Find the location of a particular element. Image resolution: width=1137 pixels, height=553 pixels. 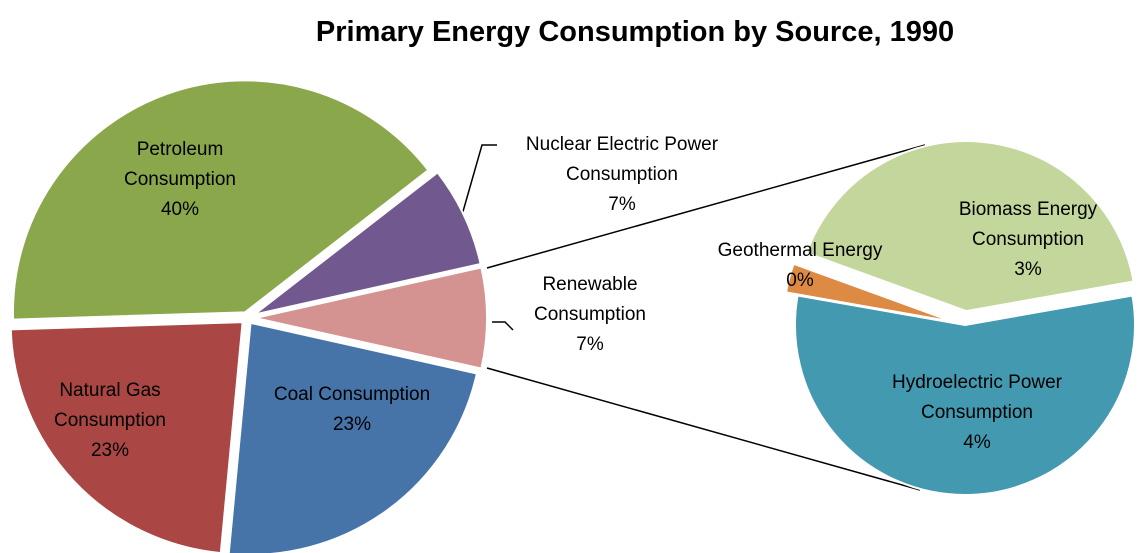

slice-name: Biomass Energy Consumption is located at coordinates (1028, 224).